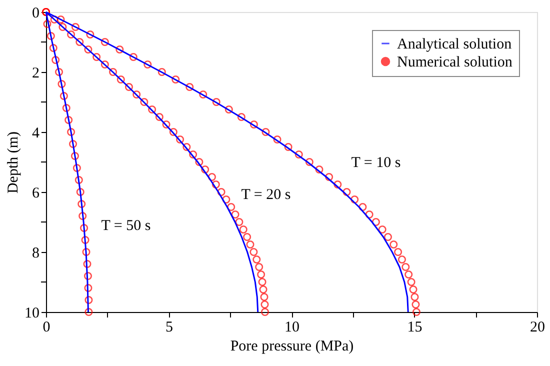 The width and height of the screenshot is (550, 366). What do you see at coordinates (46, 328) in the screenshot?
I see `x-tick-label: 0` at bounding box center [46, 328].